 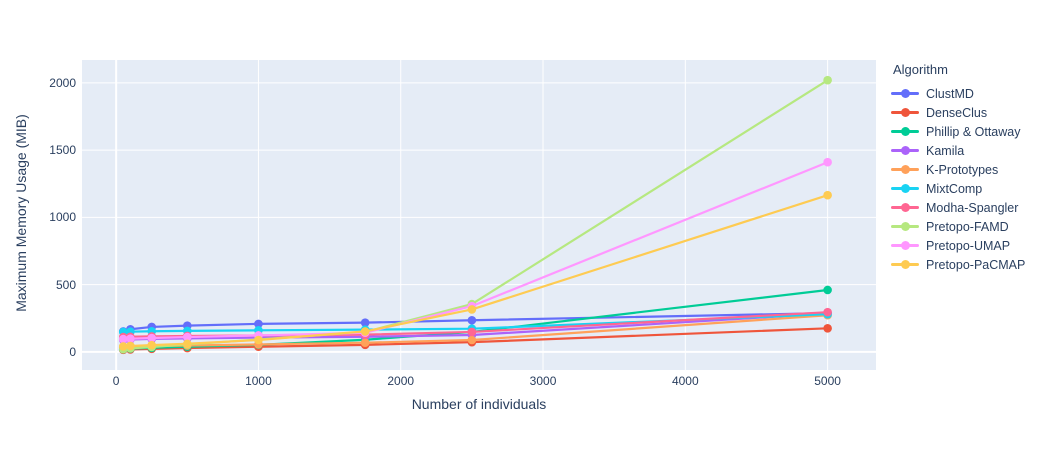 I want to click on legend-item-k-prototypes: K-Prototypes, so click(x=958, y=169).